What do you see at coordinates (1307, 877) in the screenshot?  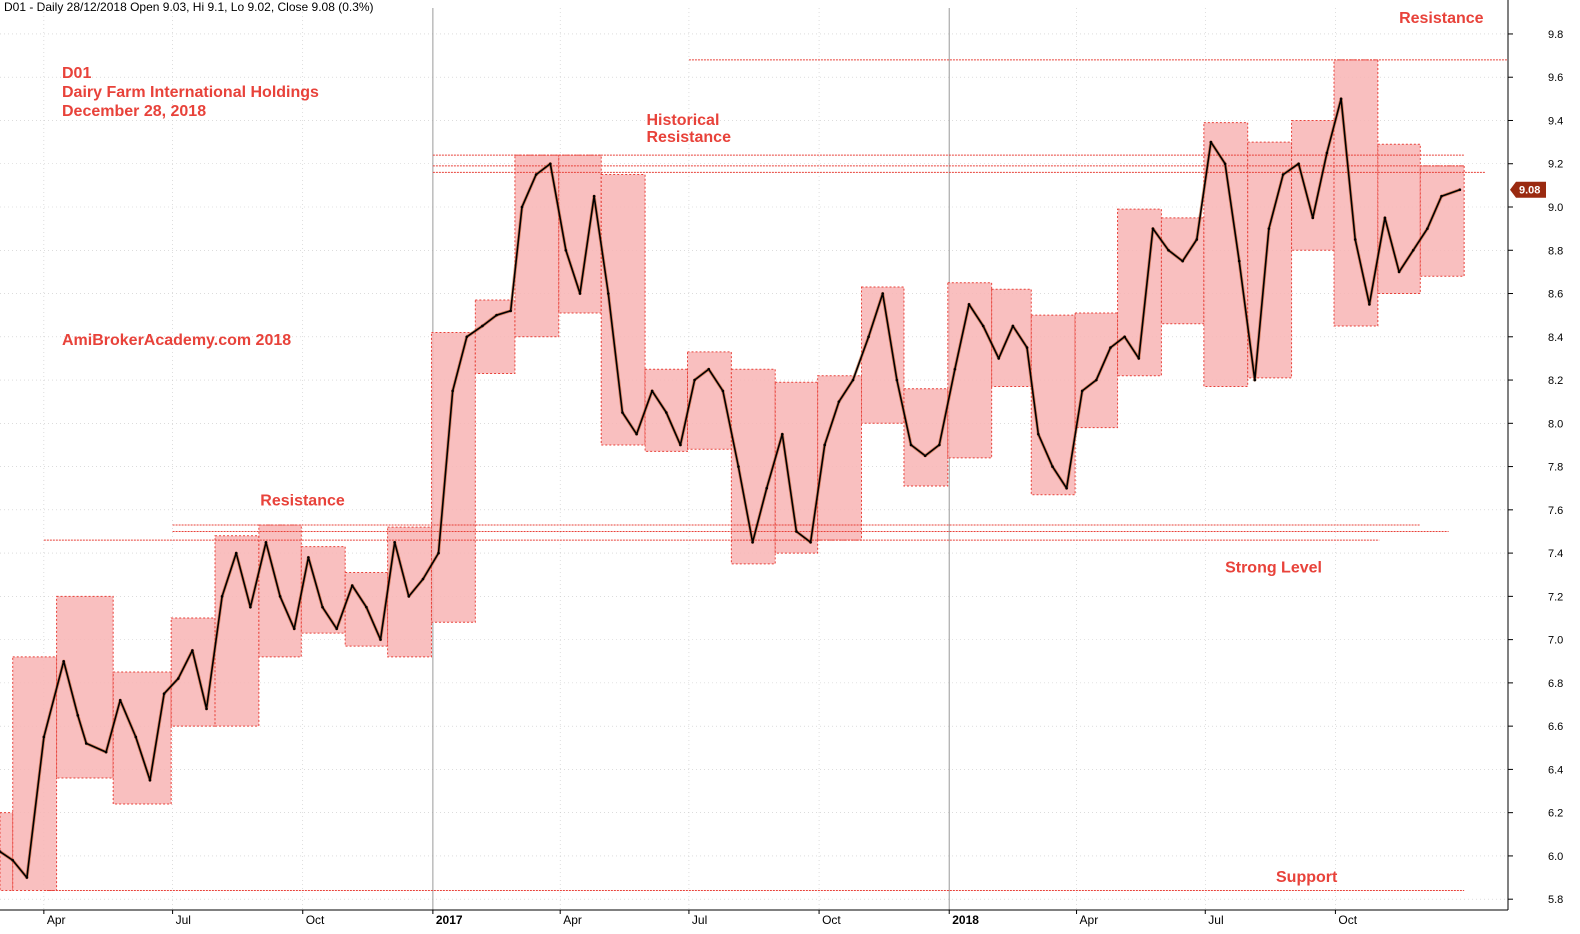 I see `annotation-label: Support` at bounding box center [1307, 877].